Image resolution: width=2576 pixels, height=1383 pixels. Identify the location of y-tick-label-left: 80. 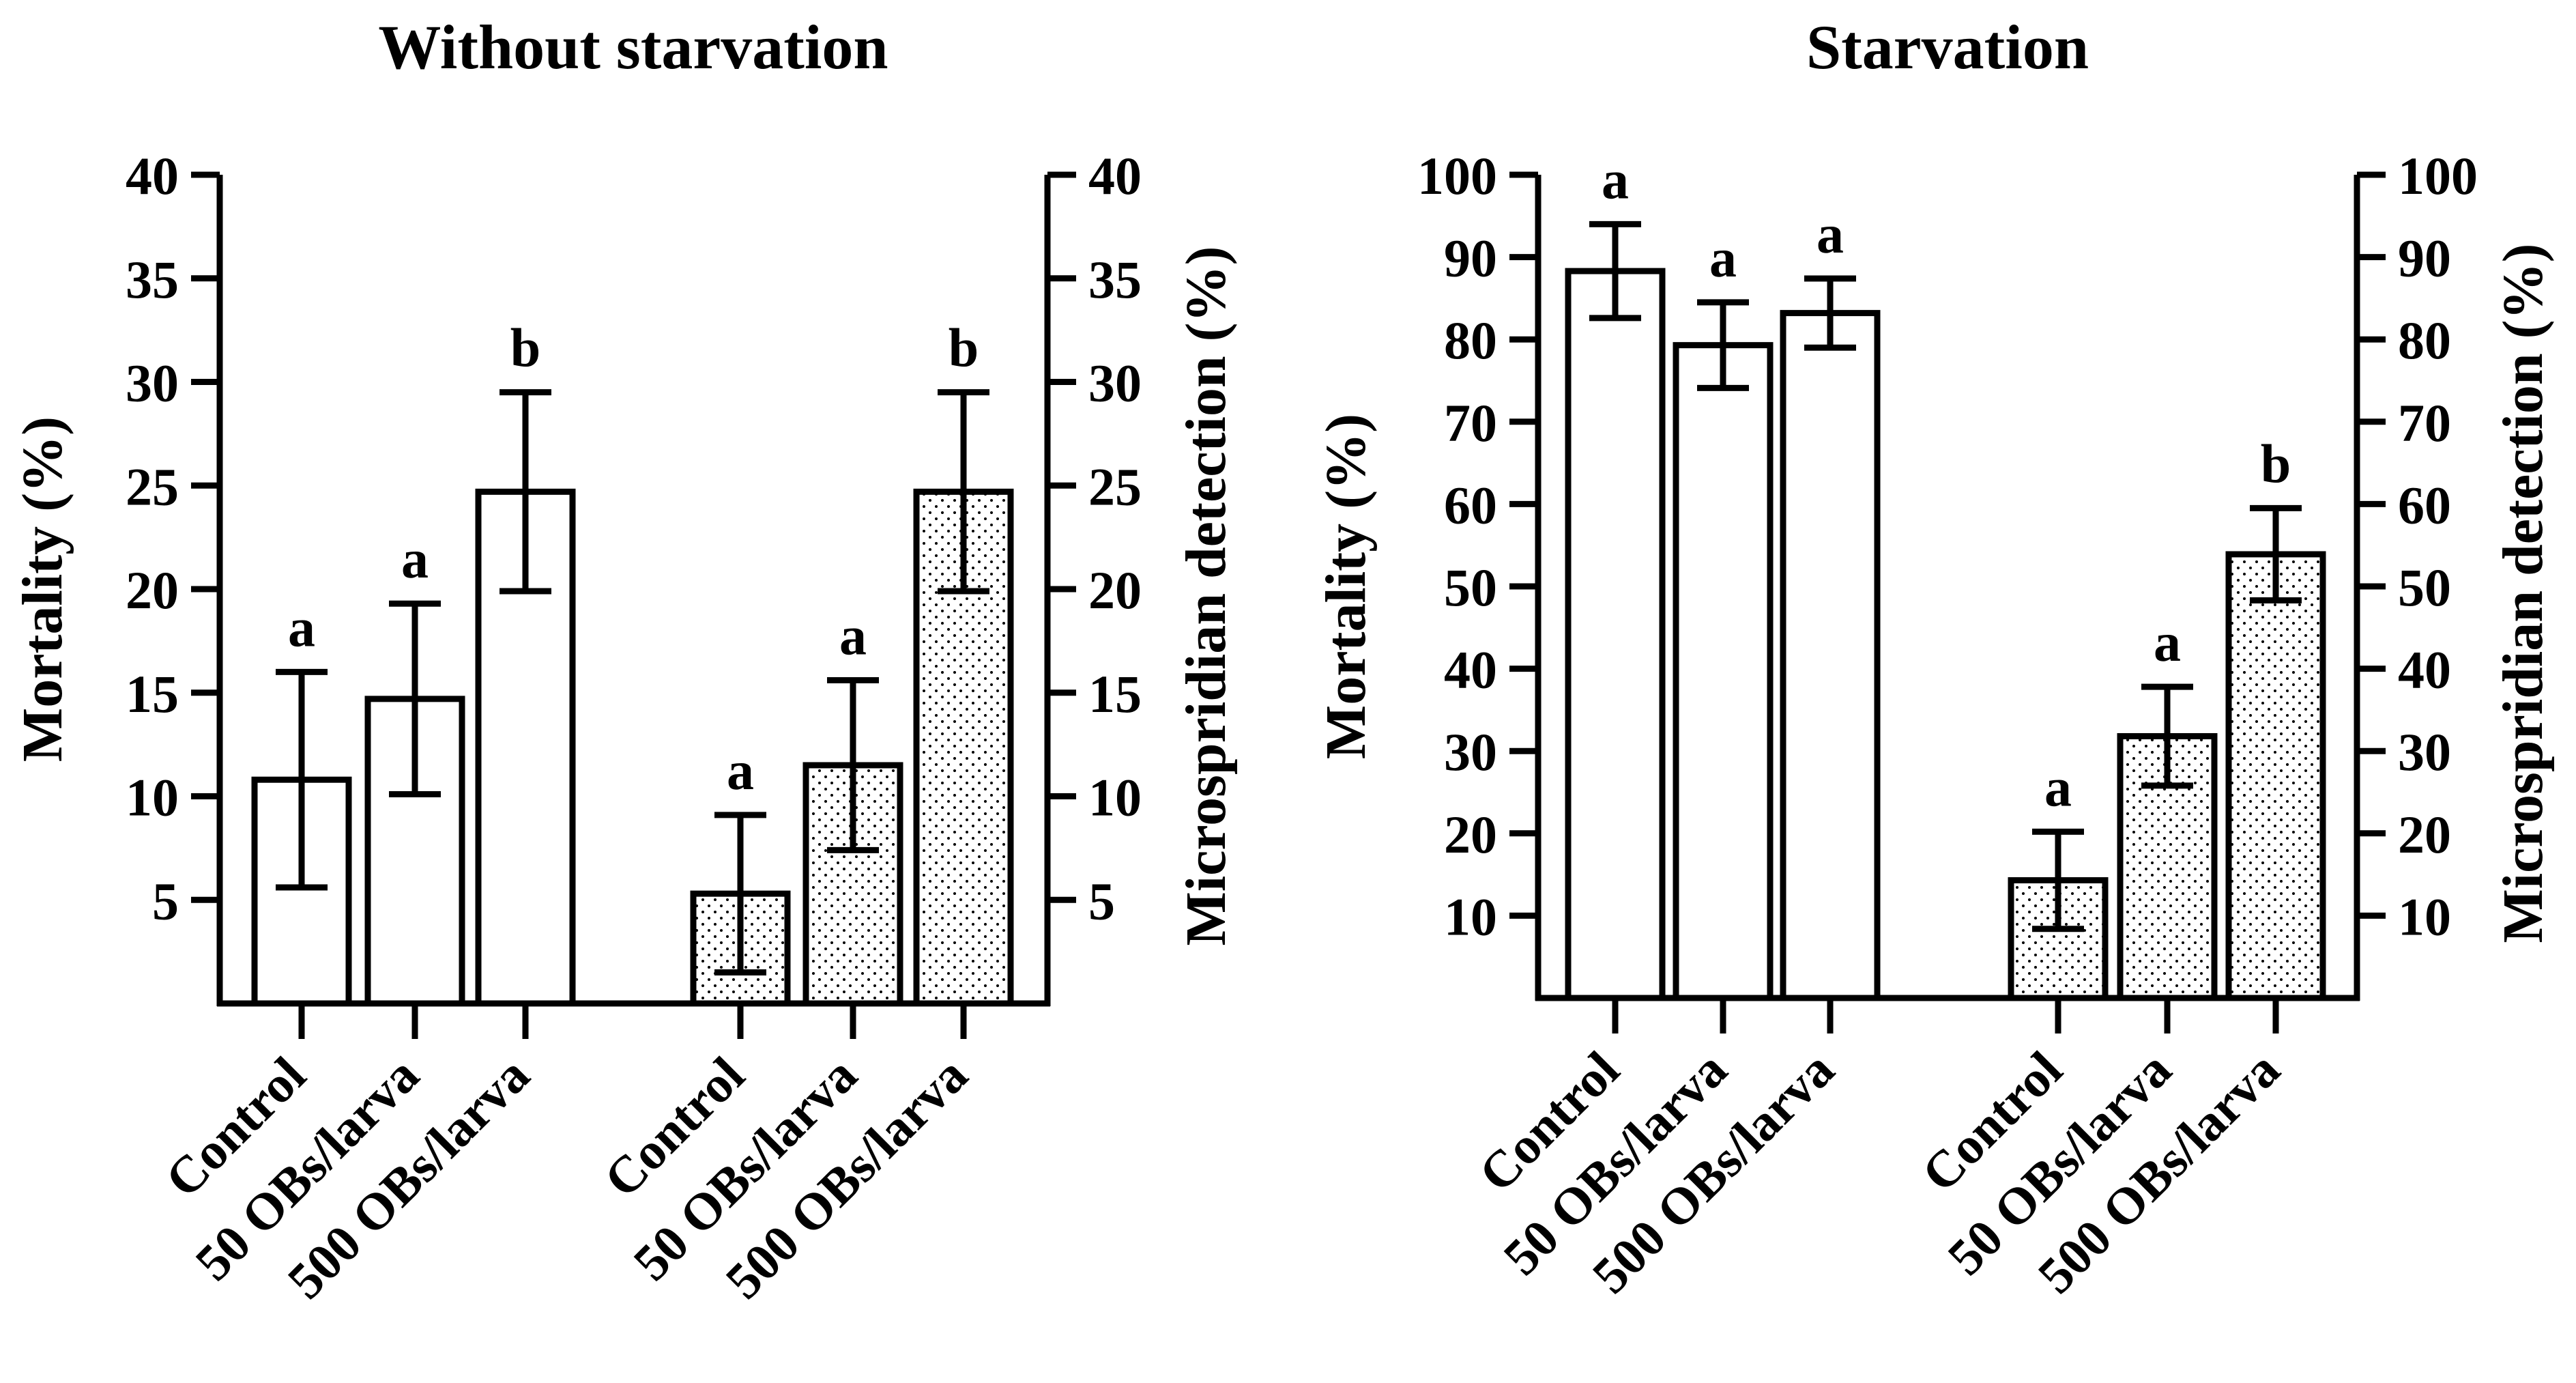
(1470, 341).